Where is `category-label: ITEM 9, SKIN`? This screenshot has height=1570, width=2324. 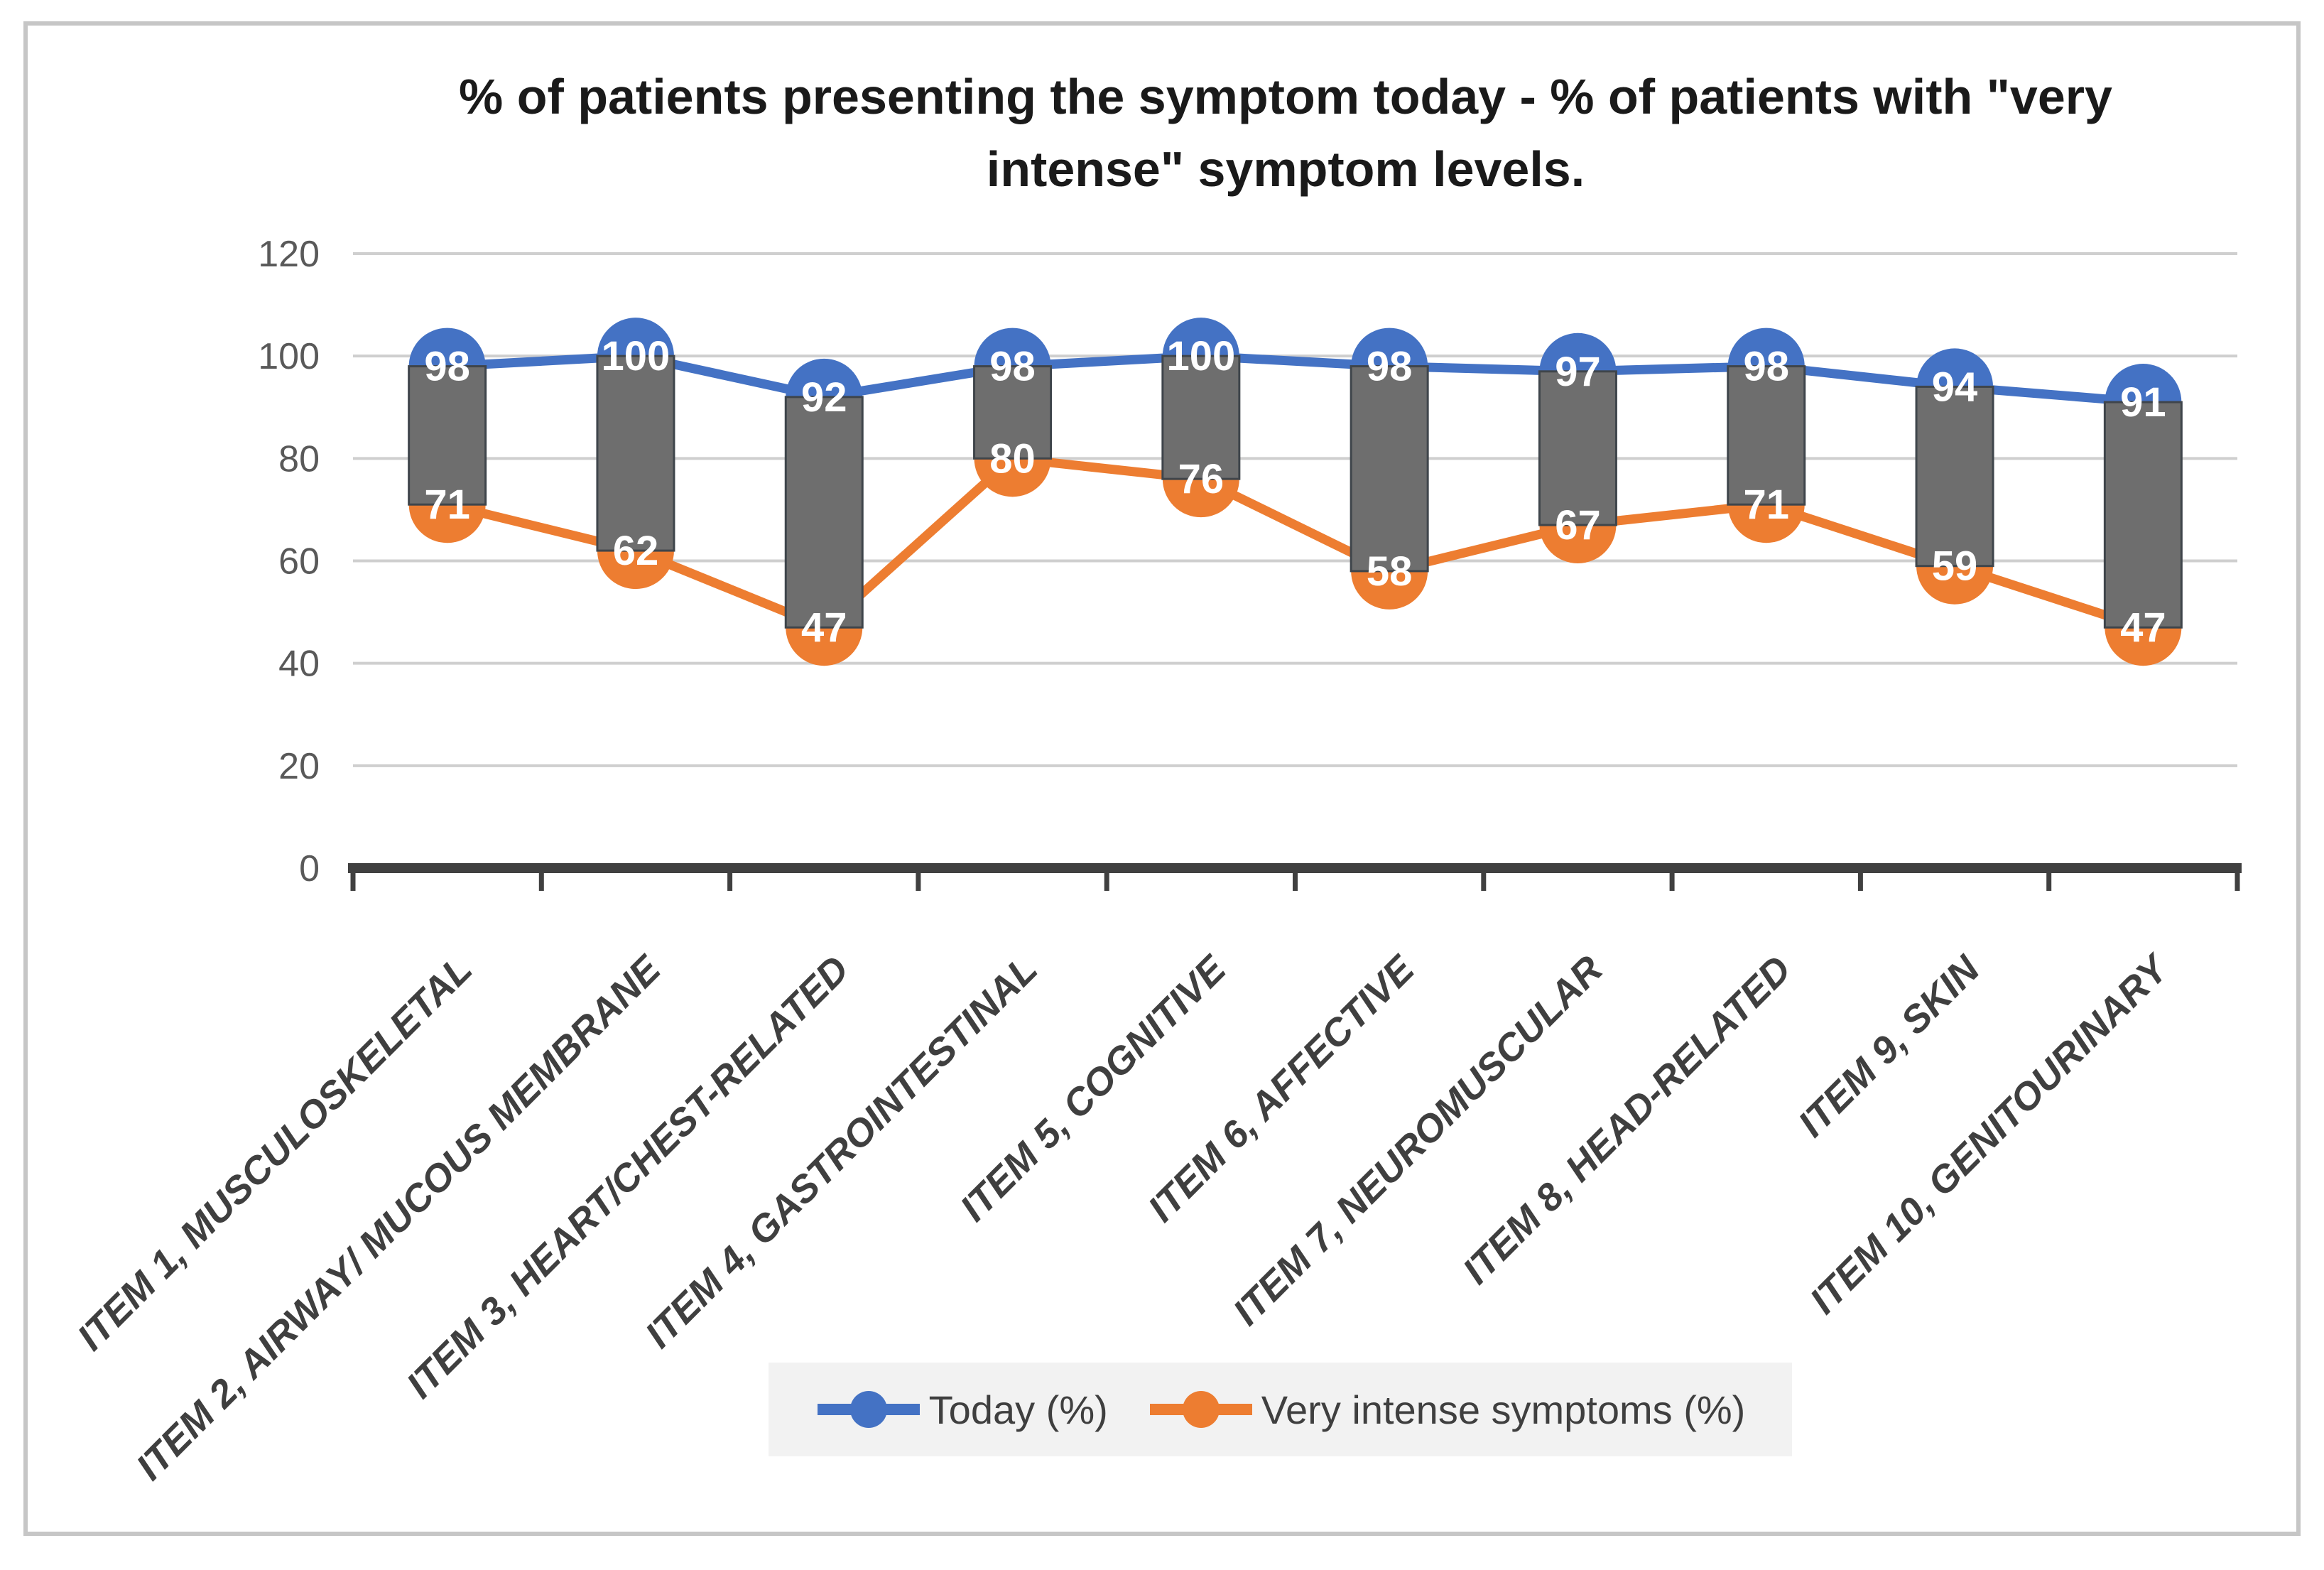
category-label: ITEM 9, SKIN is located at coordinates (1890, 1046).